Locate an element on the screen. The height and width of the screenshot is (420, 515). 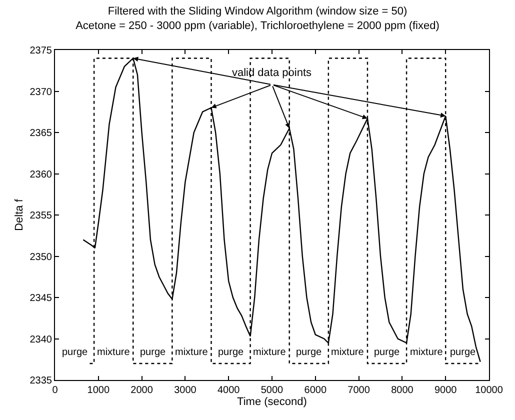
x-axis-title: Time (second) is located at coordinates (272, 402).